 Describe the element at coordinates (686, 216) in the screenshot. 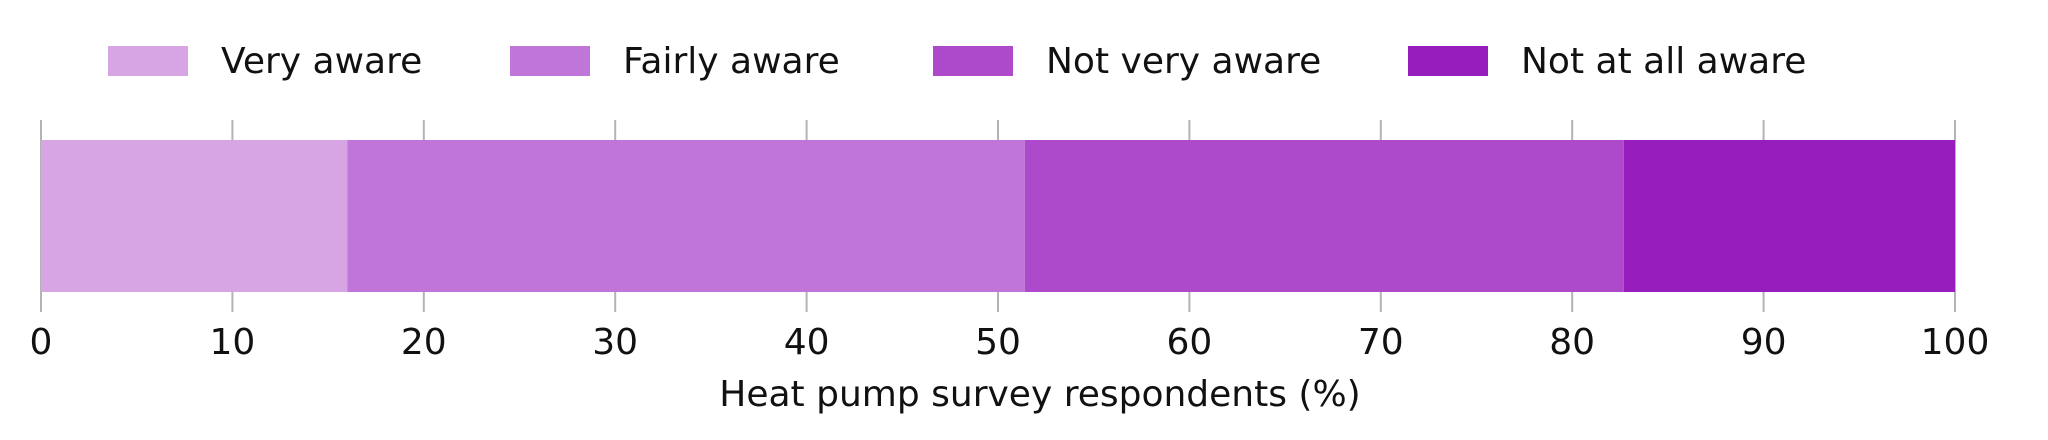

I see `bar-segment-fairly-aware` at that location.